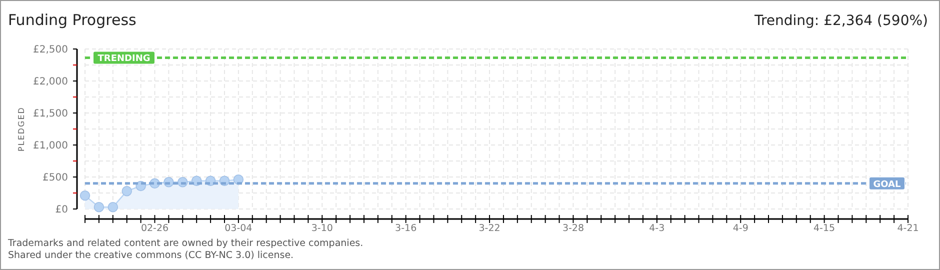 This screenshot has width=940, height=270. Describe the element at coordinates (72, 20) in the screenshot. I see `chart-title: Funding Progress` at that location.